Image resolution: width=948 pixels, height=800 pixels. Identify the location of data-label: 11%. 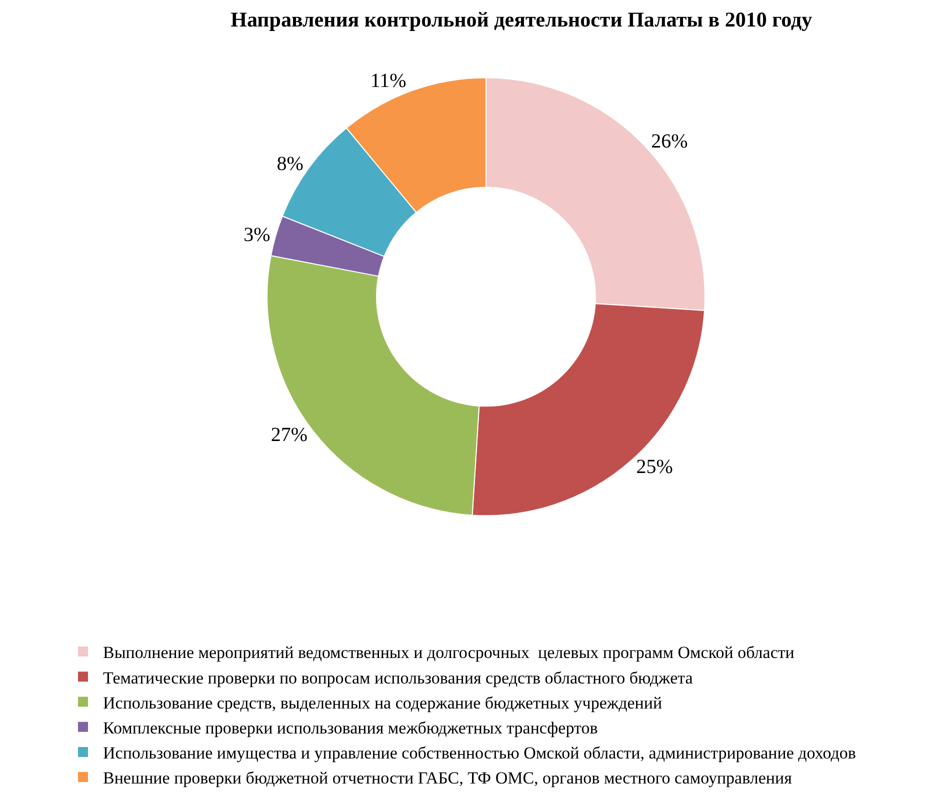
(388, 81).